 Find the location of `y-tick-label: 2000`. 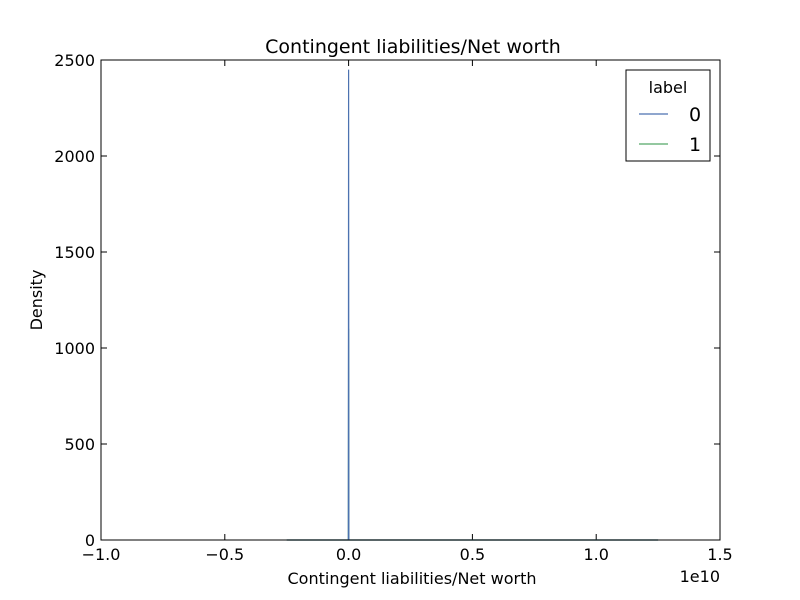

y-tick-label: 2000 is located at coordinates (74, 156).